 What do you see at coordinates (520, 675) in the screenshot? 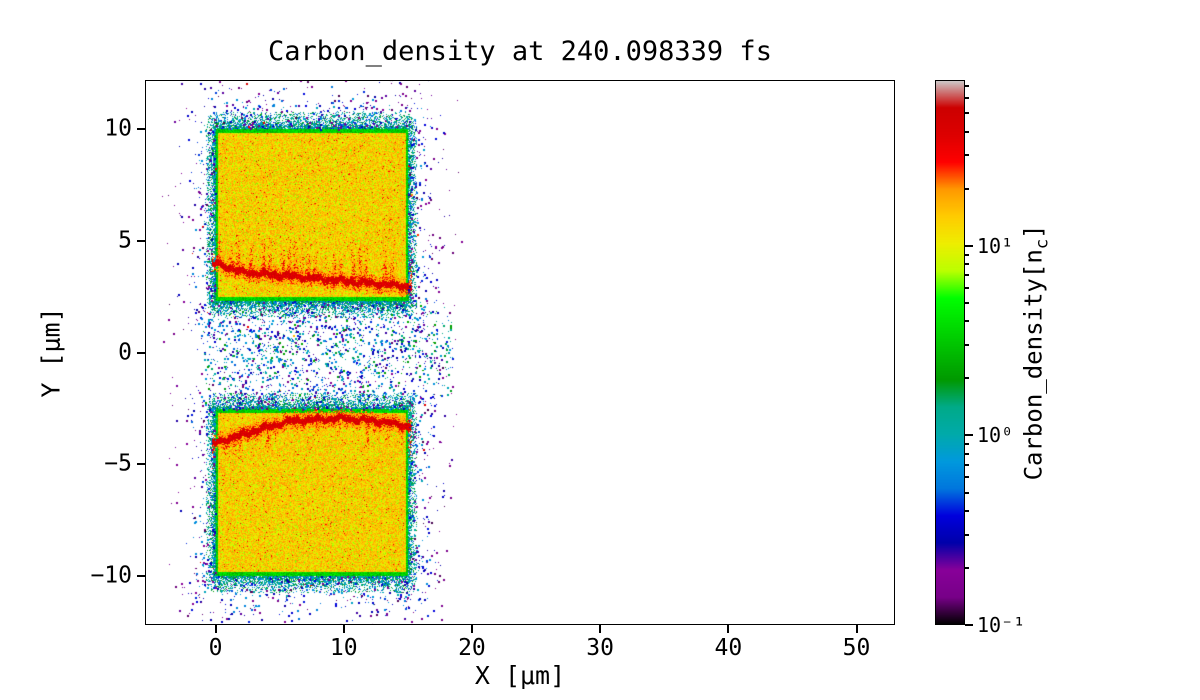
I see `x-axis-label: X [μm]` at bounding box center [520, 675].